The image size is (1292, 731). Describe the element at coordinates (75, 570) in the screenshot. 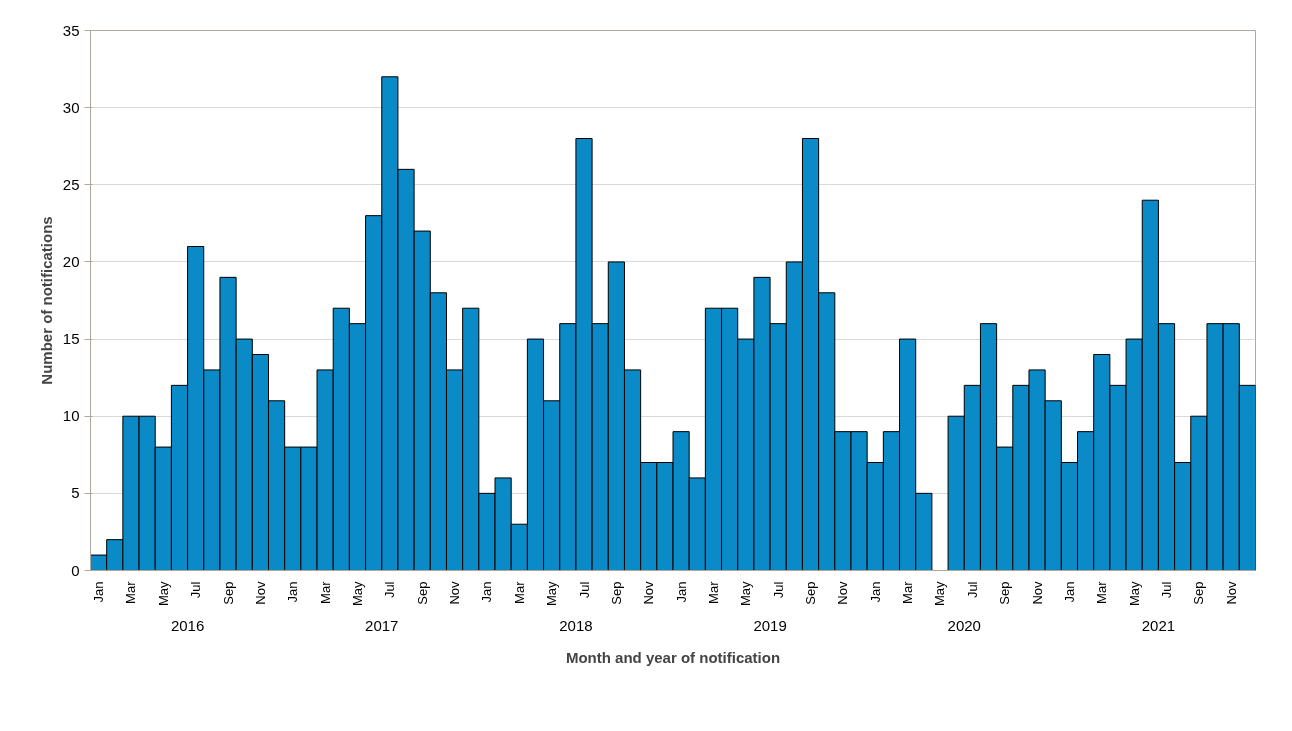

I see `y-tick-label: 0` at that location.